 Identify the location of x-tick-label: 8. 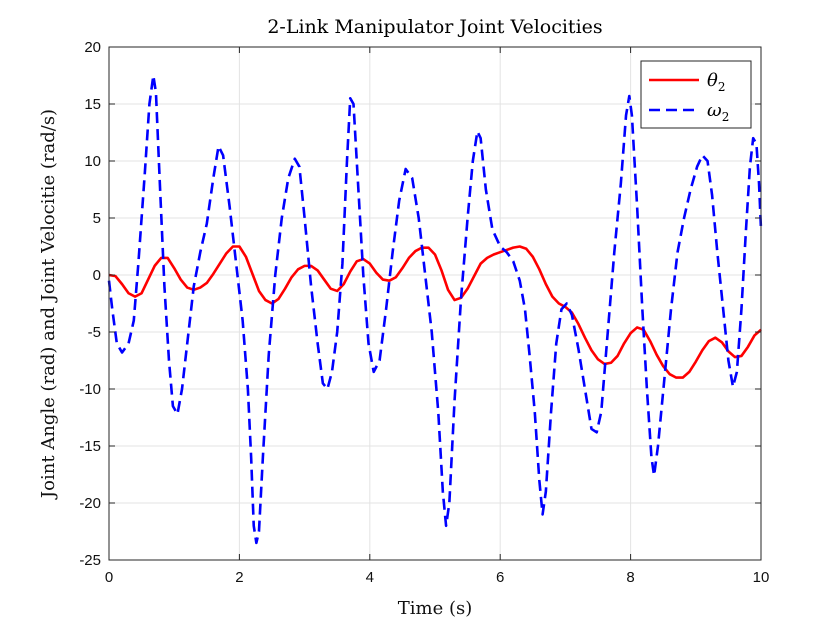
(630, 577).